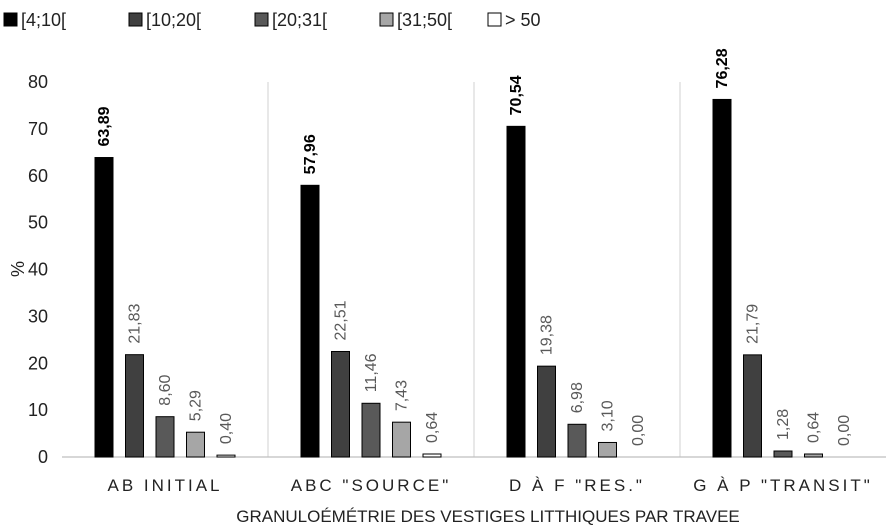 The image size is (894, 530). What do you see at coordinates (299, 20) in the screenshot?
I see `legend-label: [20;31[` at bounding box center [299, 20].